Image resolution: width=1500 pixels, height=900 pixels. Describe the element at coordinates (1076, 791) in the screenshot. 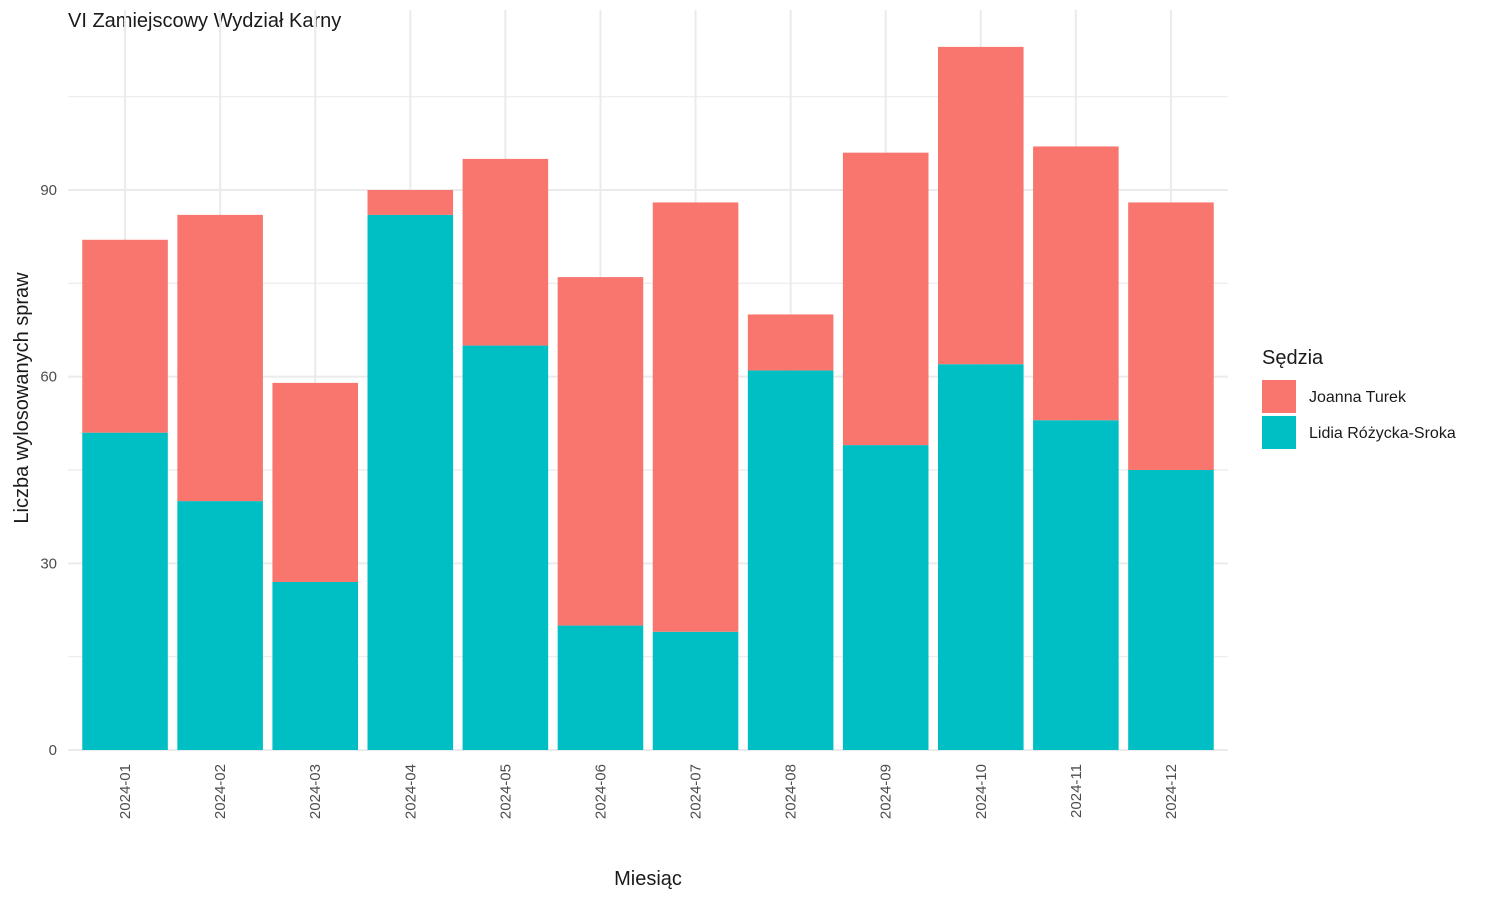

I see `x-tick-label: 2024-11` at that location.